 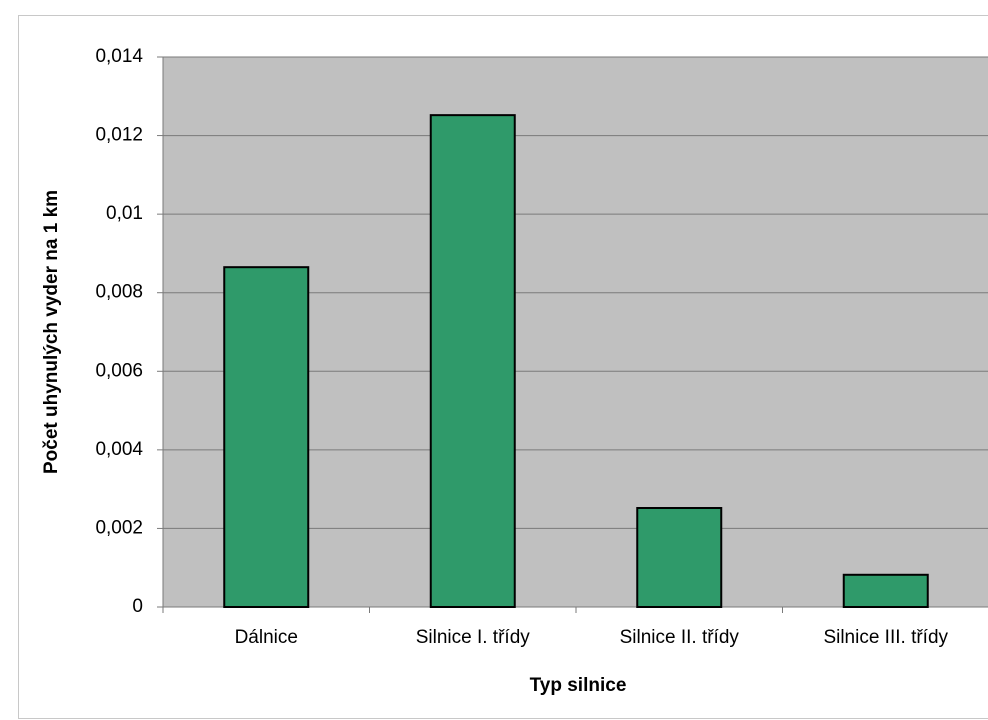 What do you see at coordinates (51, 332) in the screenshot?
I see `y-axis-title: Počet uhynulých vyder na 1 km` at bounding box center [51, 332].